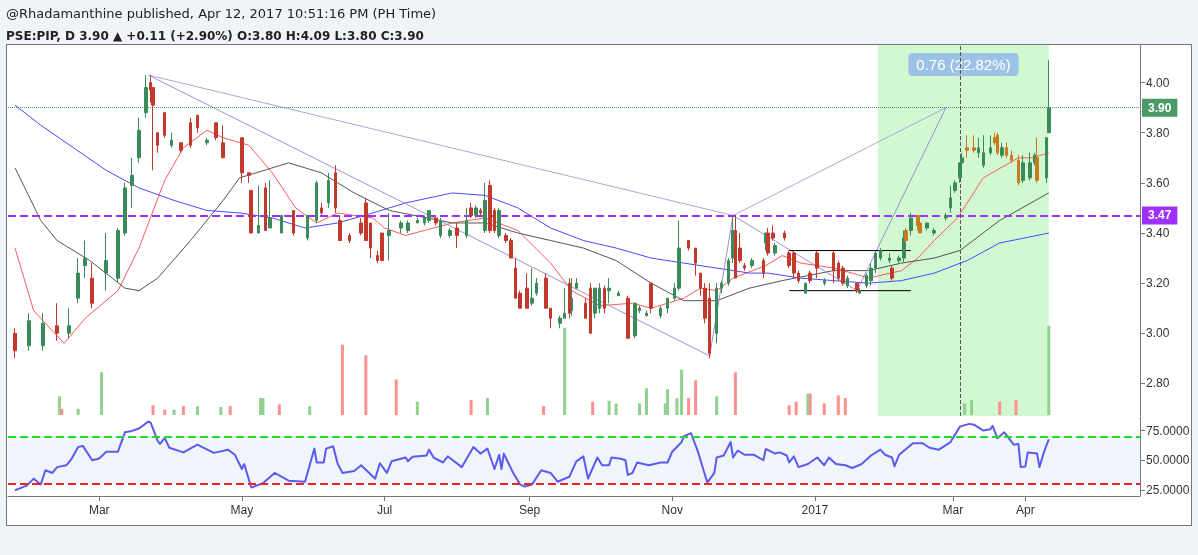  What do you see at coordinates (99, 510) in the screenshot?
I see `x-tick-label: Mar` at bounding box center [99, 510].